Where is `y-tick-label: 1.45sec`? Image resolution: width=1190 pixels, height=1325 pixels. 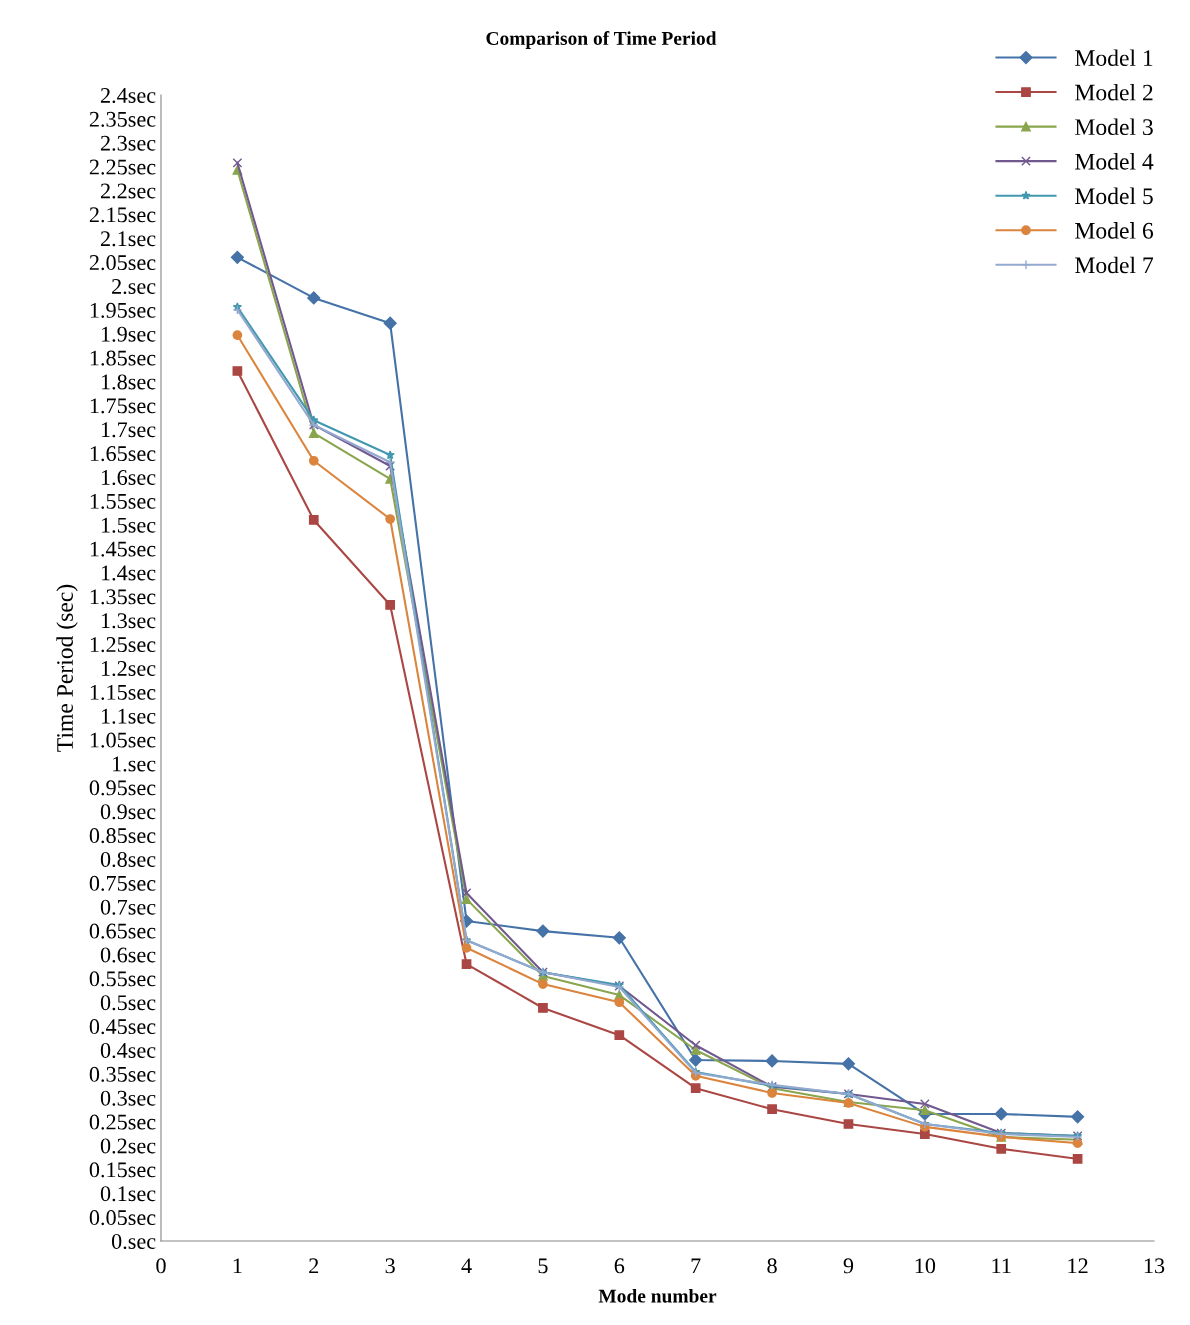 y-tick-label: 1.45sec is located at coordinates (123, 549).